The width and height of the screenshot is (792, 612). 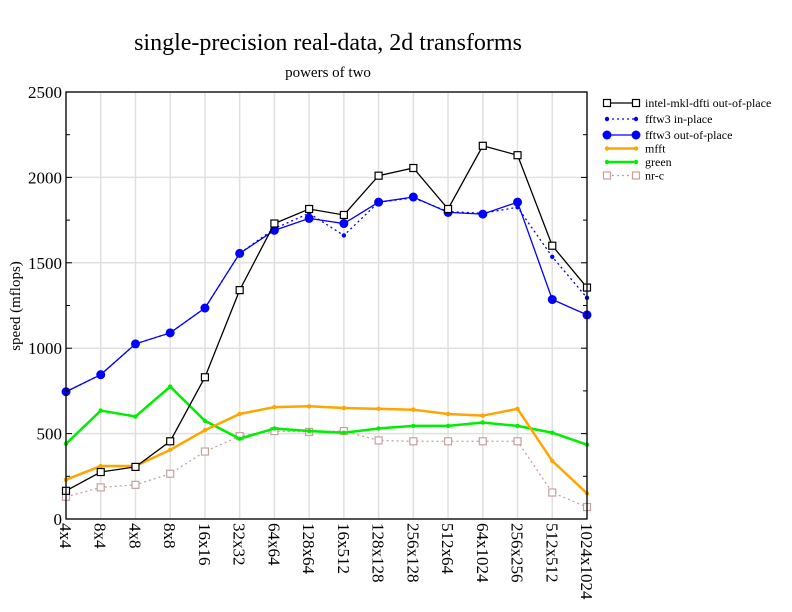 I want to click on y-tick-label: 1000, so click(x=45, y=348).